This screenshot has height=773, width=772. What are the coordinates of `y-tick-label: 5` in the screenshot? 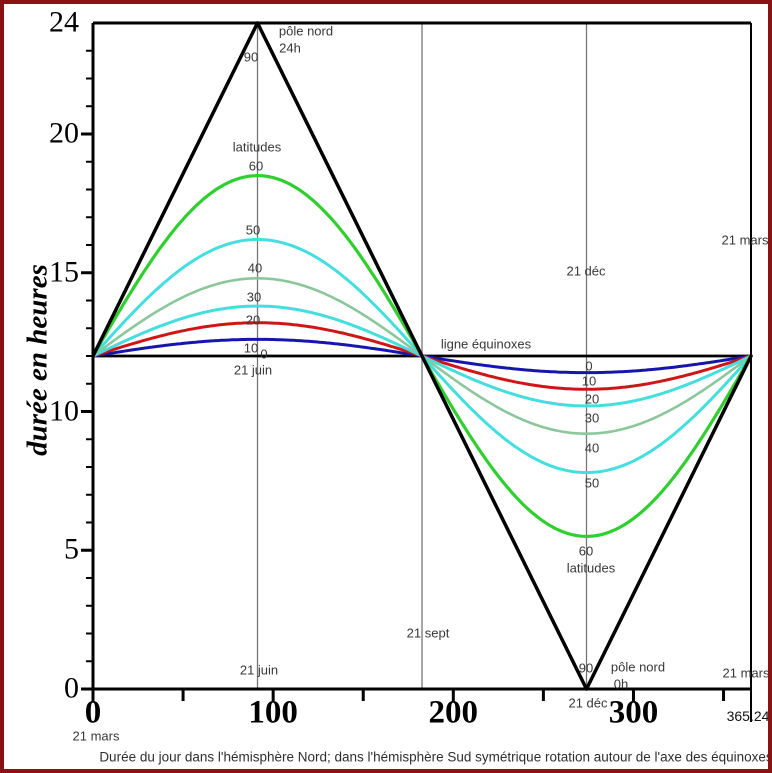 It's located at (71, 549).